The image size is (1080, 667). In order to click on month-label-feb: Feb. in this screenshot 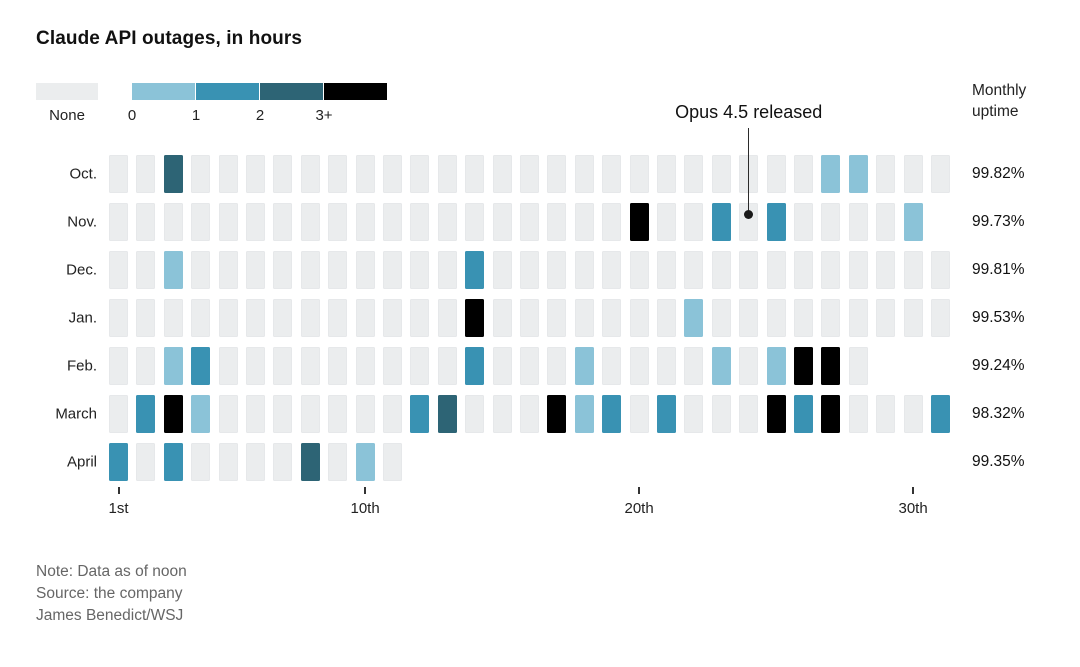, I will do `click(81, 366)`.